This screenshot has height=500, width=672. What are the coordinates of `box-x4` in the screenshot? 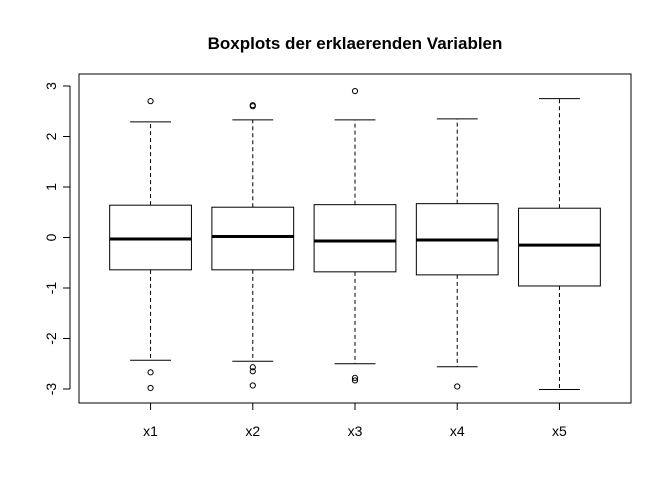 It's located at (457, 254).